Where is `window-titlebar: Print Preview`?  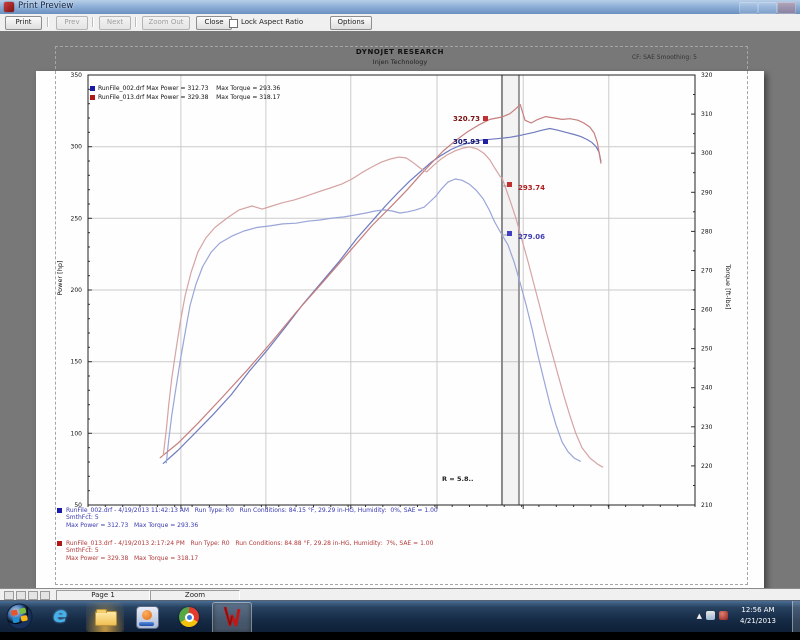
window-titlebar: Print Preview is located at coordinates (400, 7).